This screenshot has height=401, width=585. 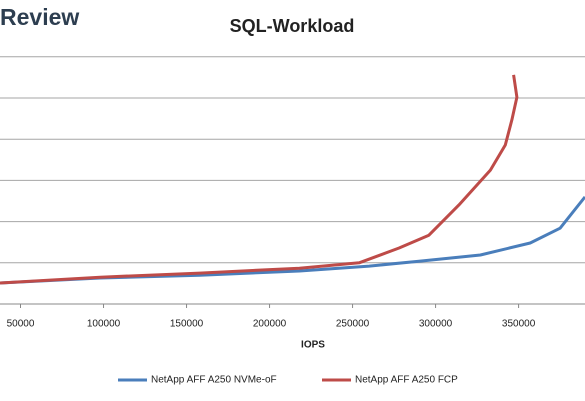 I want to click on legend-label: NetApp AFF A250 NVMe-oF, so click(x=214, y=380).